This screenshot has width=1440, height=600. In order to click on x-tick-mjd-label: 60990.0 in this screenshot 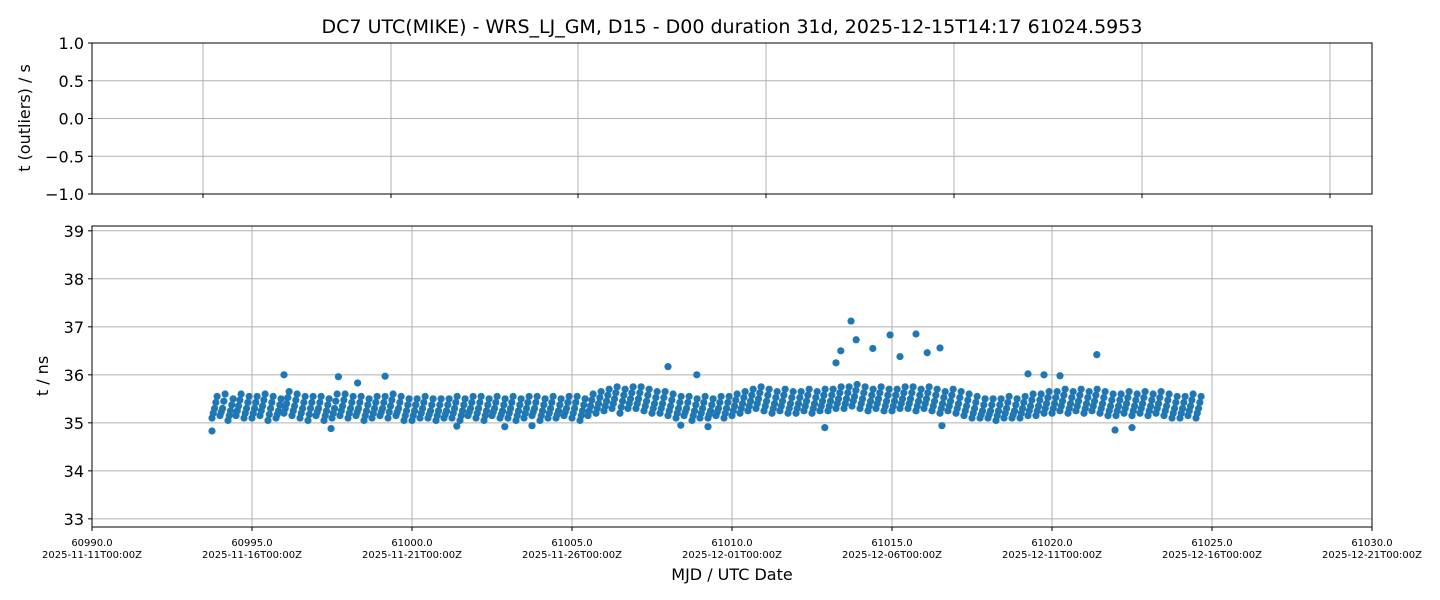, I will do `click(91, 543)`.